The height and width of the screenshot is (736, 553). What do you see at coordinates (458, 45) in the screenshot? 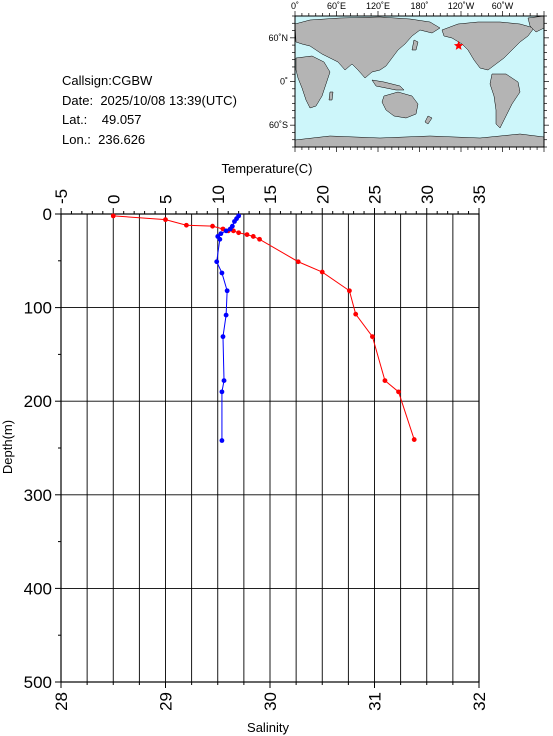
I see `station-marker-icon` at bounding box center [458, 45].